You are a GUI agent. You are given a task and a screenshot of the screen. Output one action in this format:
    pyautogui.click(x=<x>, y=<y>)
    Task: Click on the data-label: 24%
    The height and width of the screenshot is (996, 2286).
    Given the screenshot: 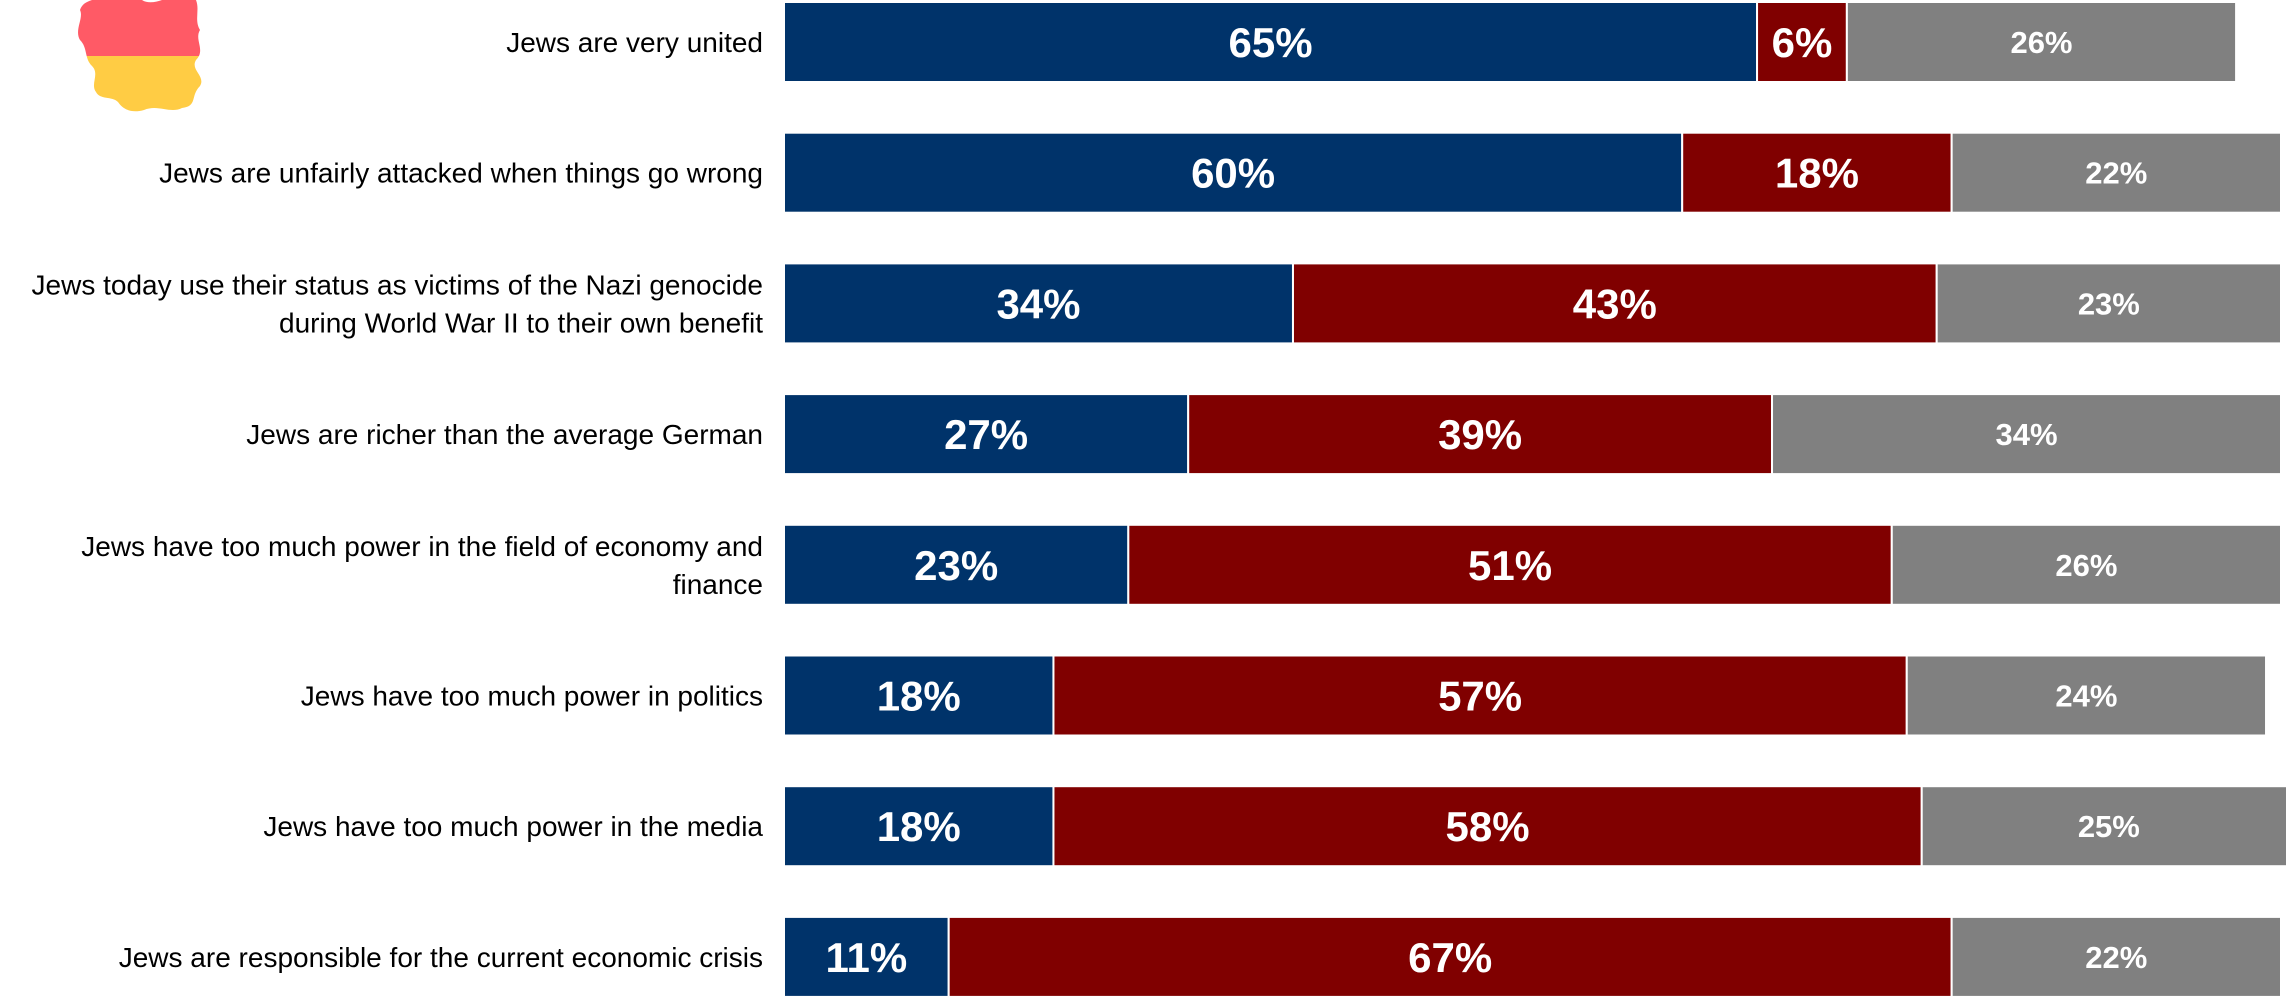 What is the action you would take?
    pyautogui.click(x=2086, y=696)
    